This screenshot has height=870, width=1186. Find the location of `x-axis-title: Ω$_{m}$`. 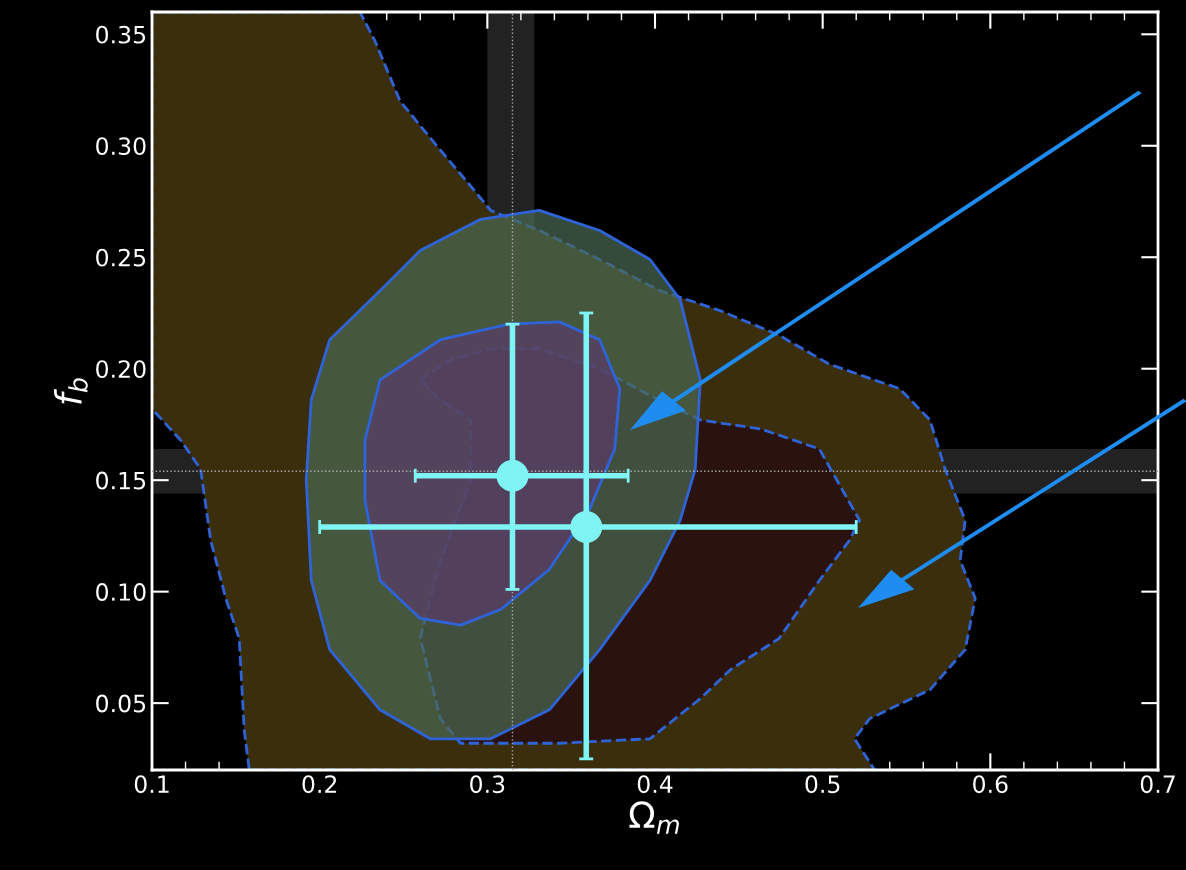

x-axis-title: Ω$_{m}$ is located at coordinates (654, 817).